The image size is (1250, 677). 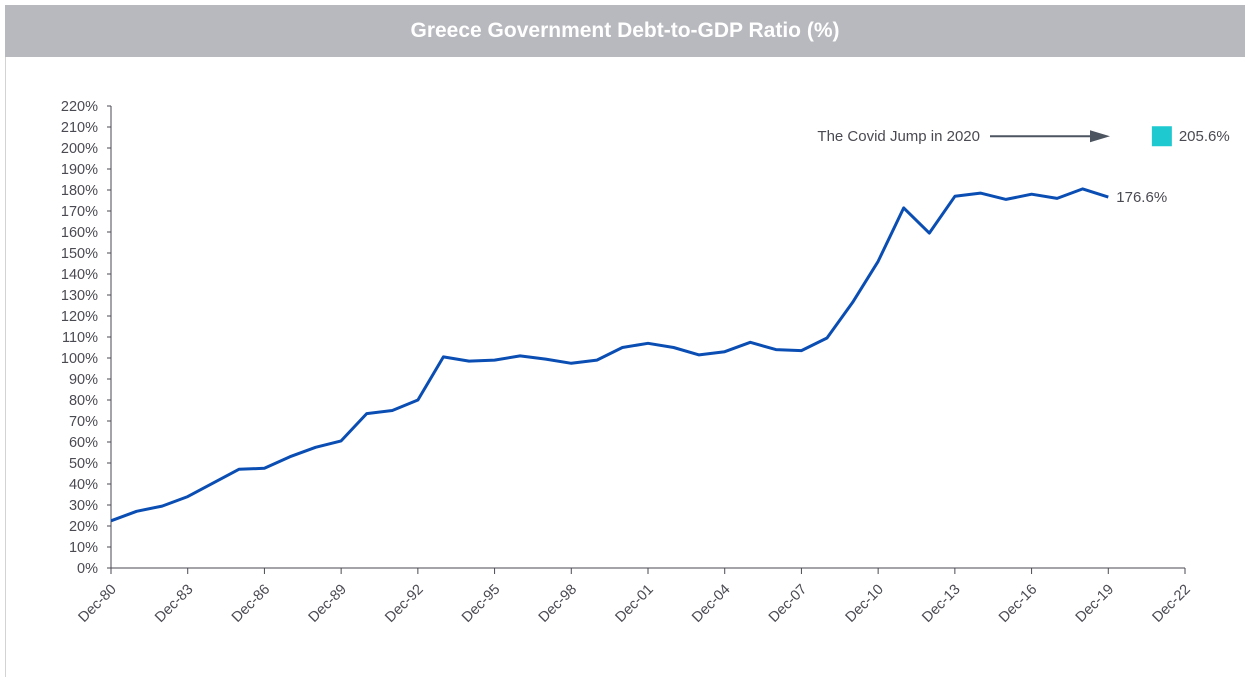 What do you see at coordinates (481, 604) in the screenshot?
I see `x-tick-label: Dec-95` at bounding box center [481, 604].